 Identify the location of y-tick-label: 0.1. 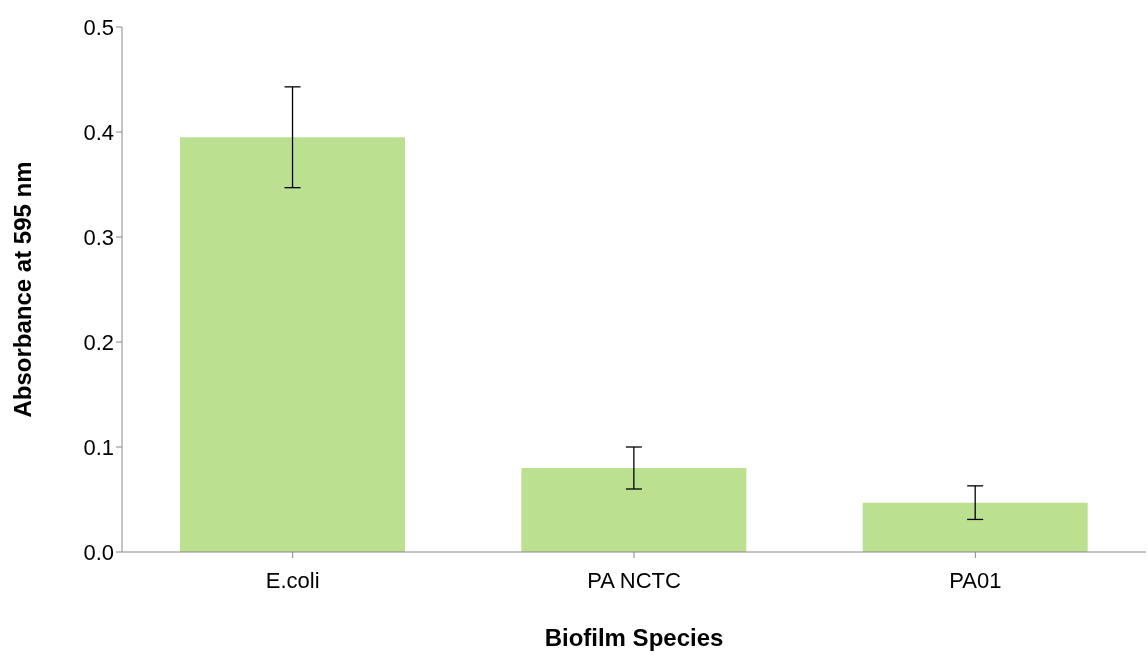
(98, 447).